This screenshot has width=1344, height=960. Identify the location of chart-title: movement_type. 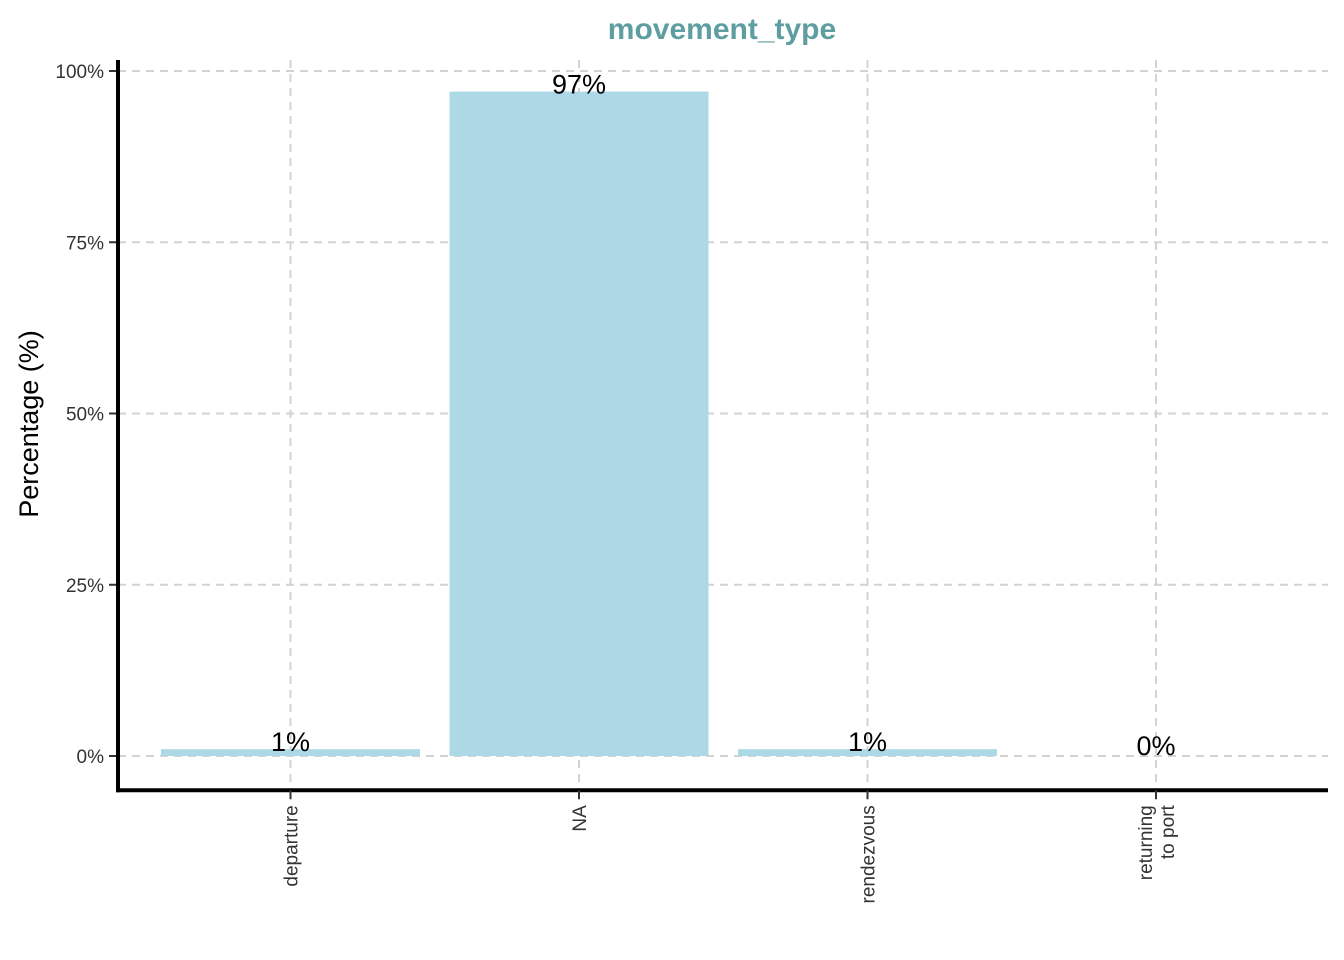
(722, 29).